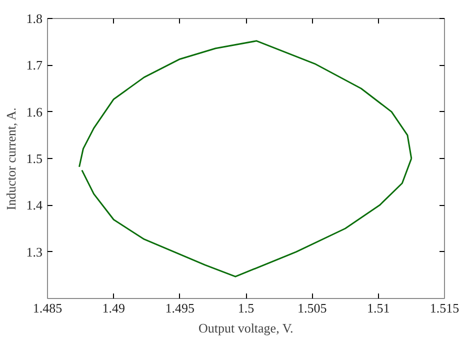 The image size is (474, 338). Describe the element at coordinates (114, 308) in the screenshot. I see `x-tick-label: 1.49` at that location.